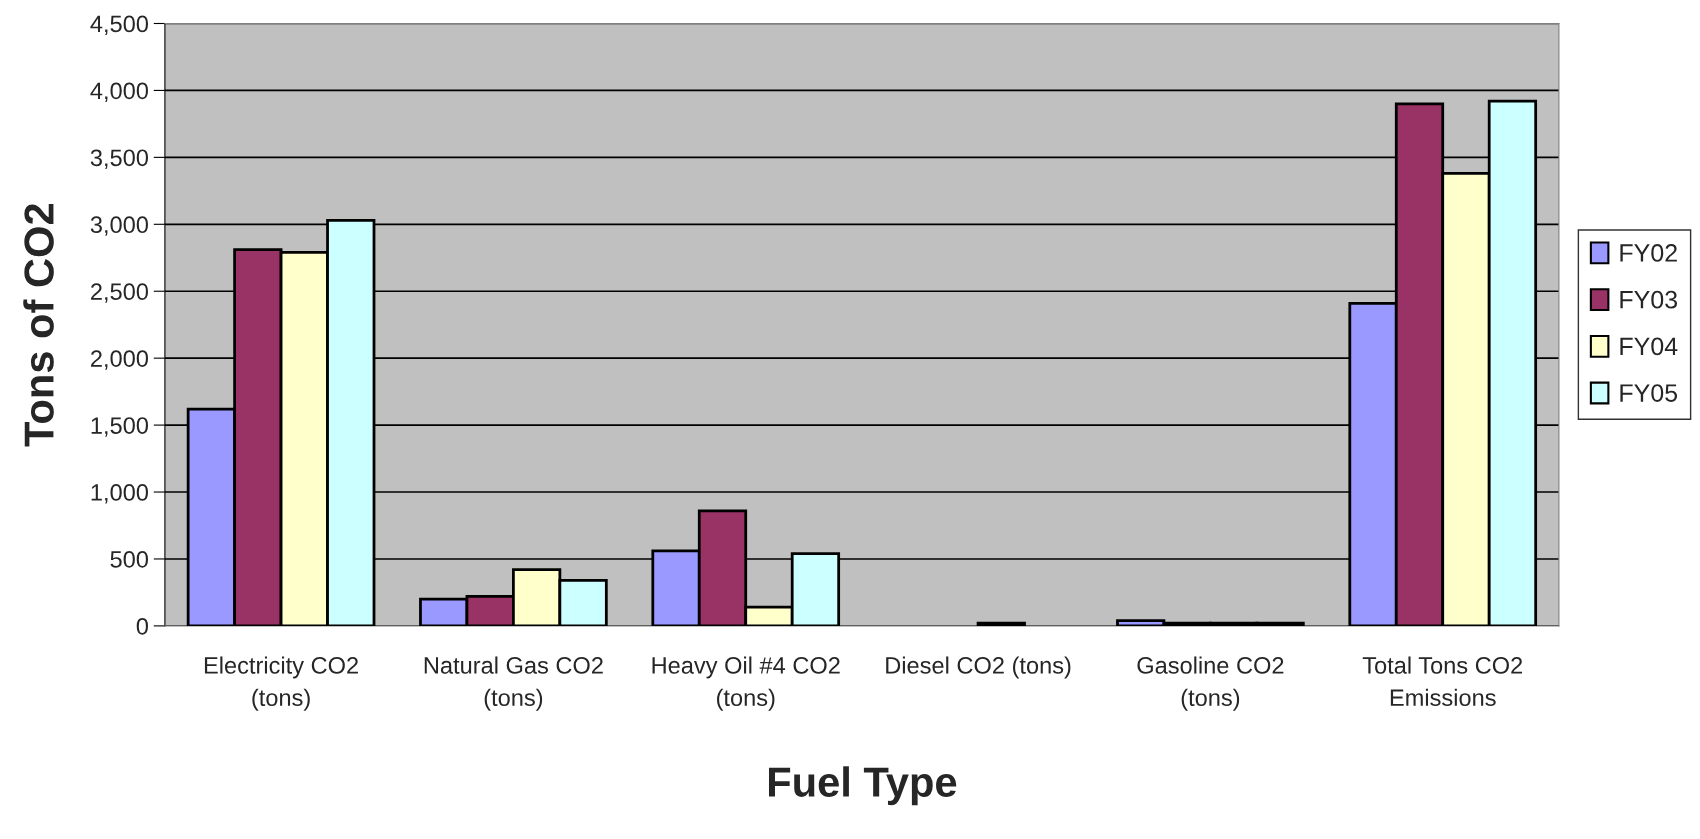 Image resolution: width=1700 pixels, height=839 pixels. Describe the element at coordinates (119, 92) in the screenshot. I see `y-tick-label: 4,000` at that location.